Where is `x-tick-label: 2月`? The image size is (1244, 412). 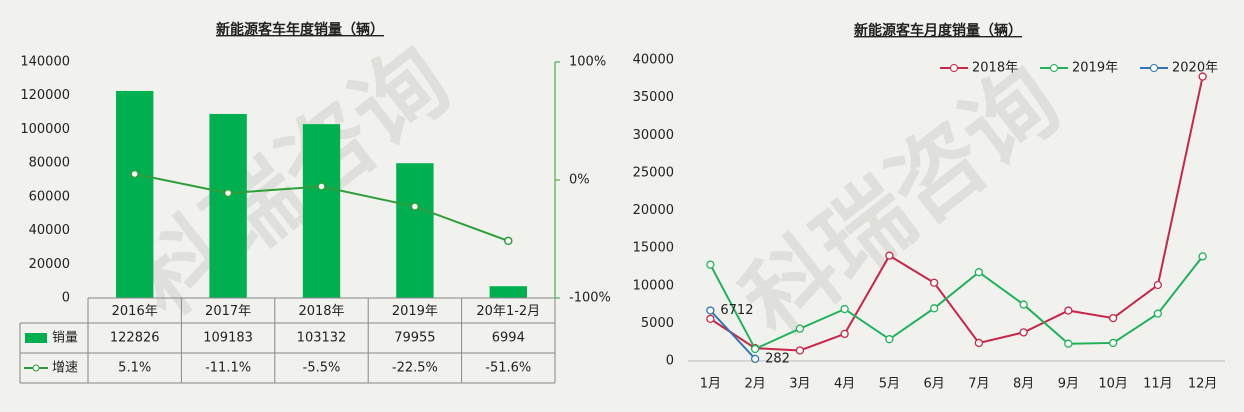
x-tick-label: 2月 is located at coordinates (754, 384).